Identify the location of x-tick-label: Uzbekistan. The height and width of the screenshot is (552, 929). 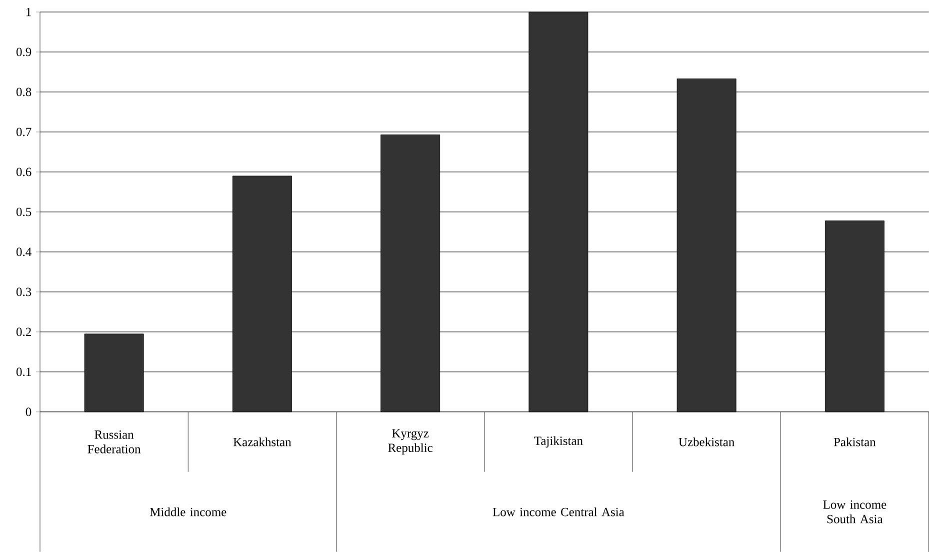
(706, 441).